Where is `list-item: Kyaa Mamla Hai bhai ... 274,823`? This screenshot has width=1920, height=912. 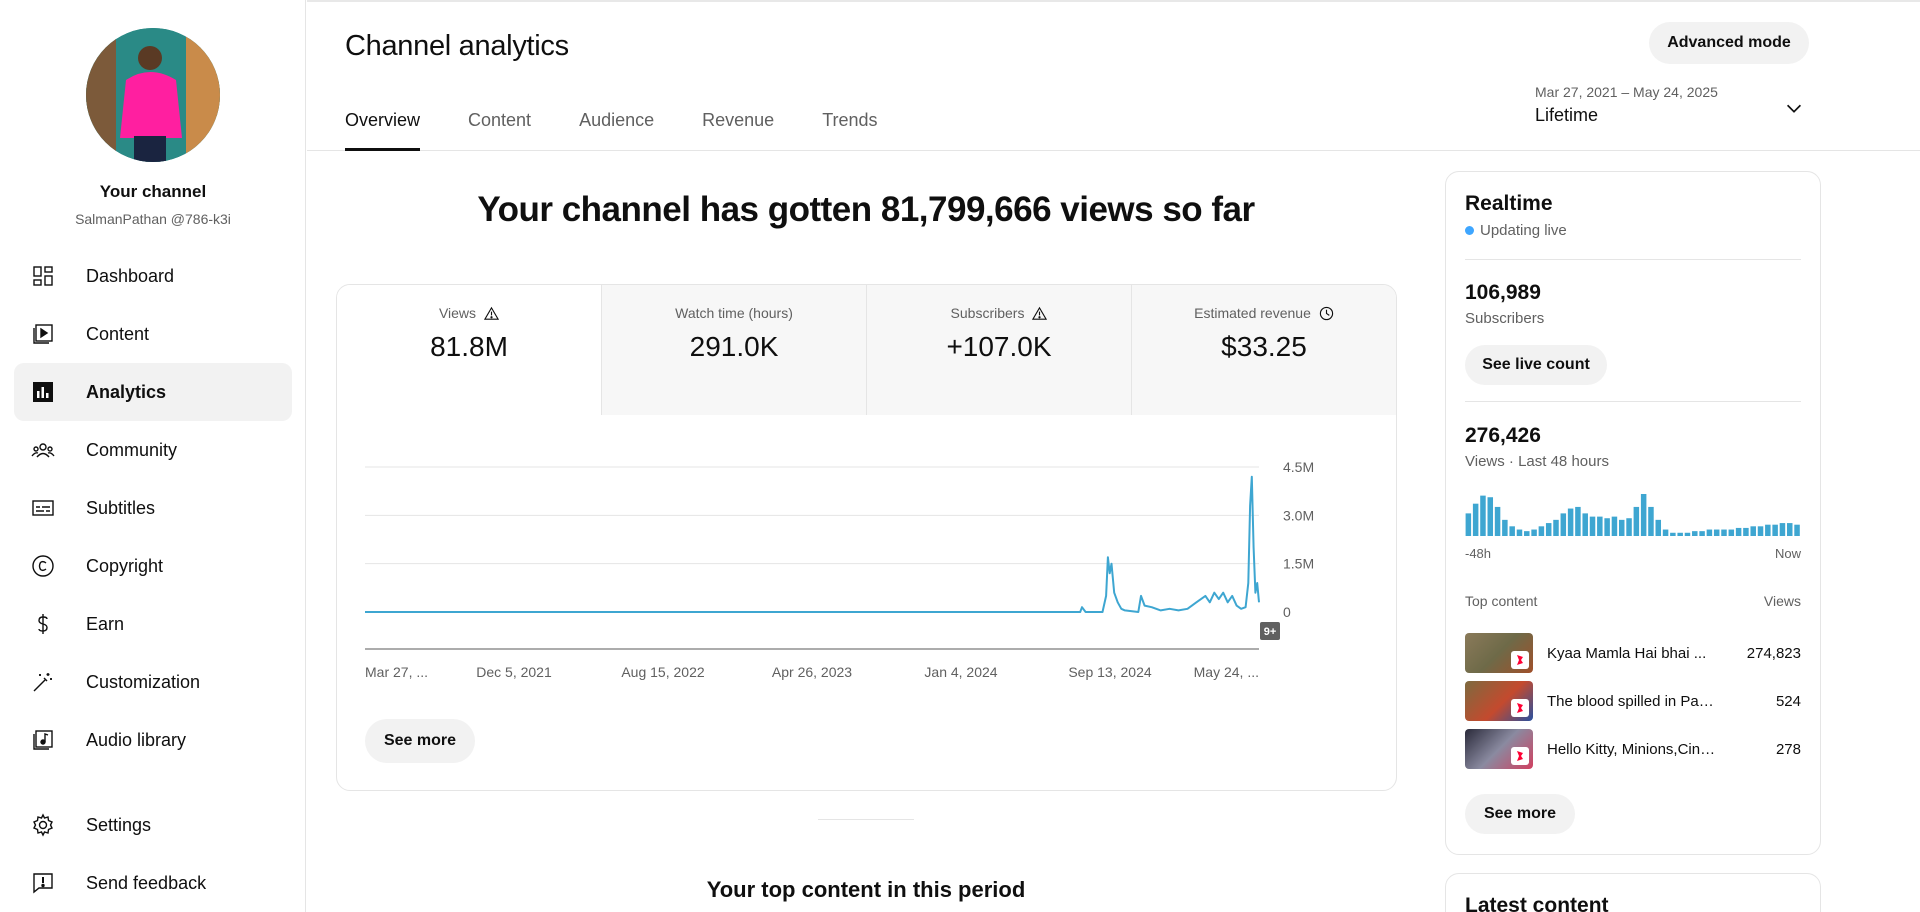 list-item: Kyaa Mamla Hai bhai ... 274,823 is located at coordinates (1633, 653).